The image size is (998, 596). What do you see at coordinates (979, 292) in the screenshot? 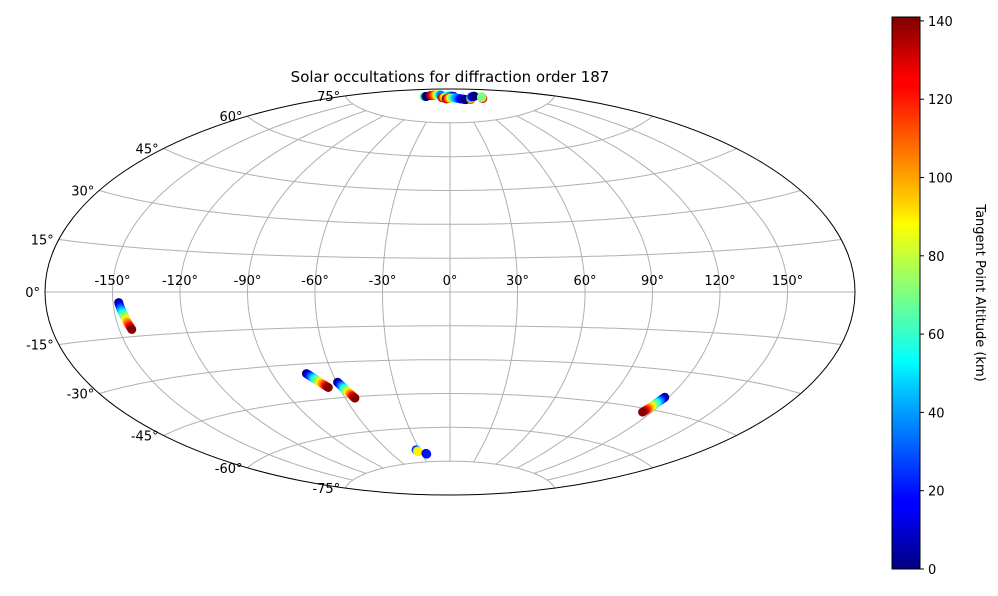
I see `colorbar-label: Tangent Point Altitude (km)` at bounding box center [979, 292].